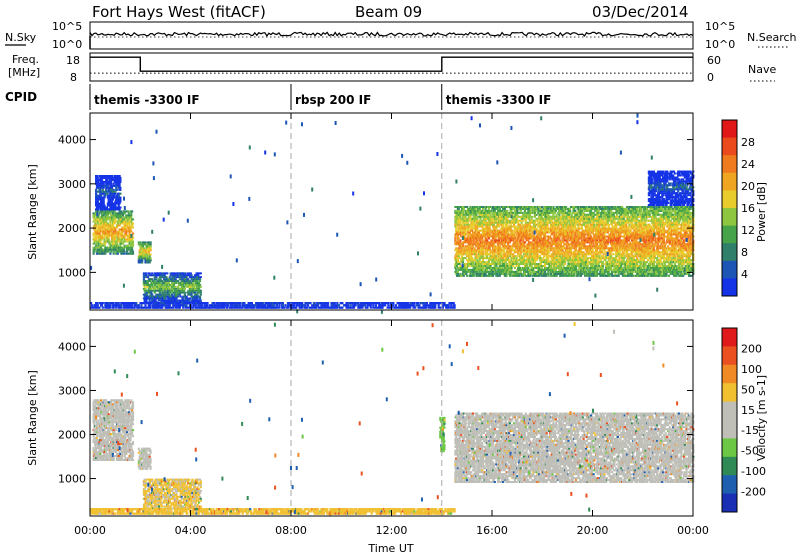  What do you see at coordinates (73, 60) in the screenshot?
I see `freq-tick-high: 18` at bounding box center [73, 60].